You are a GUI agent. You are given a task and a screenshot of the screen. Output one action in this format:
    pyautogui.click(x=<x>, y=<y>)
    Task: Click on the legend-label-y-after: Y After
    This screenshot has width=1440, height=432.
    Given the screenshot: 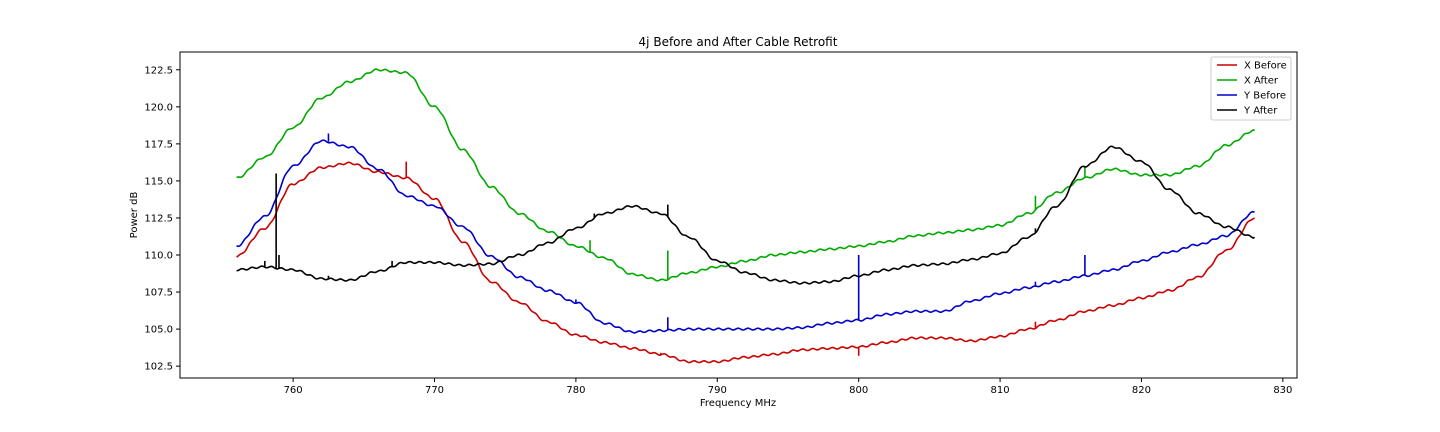 What is the action you would take?
    pyautogui.click(x=1260, y=111)
    